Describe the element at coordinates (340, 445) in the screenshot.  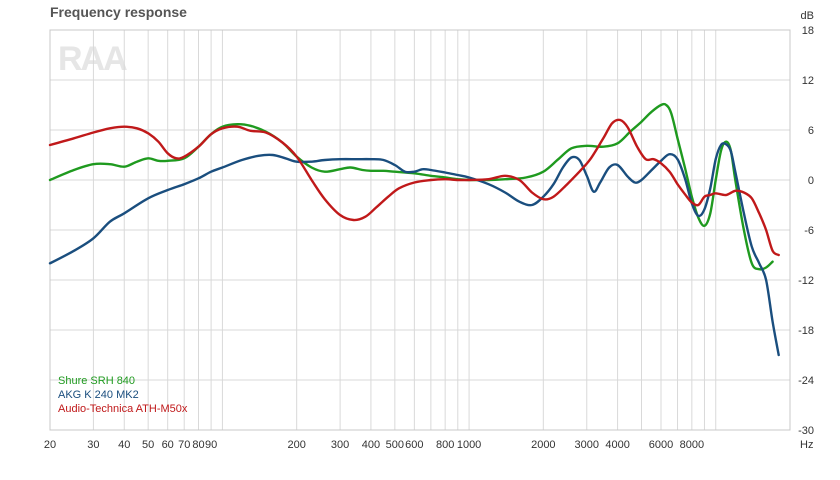
I see `x-tick-label: 300` at that location.